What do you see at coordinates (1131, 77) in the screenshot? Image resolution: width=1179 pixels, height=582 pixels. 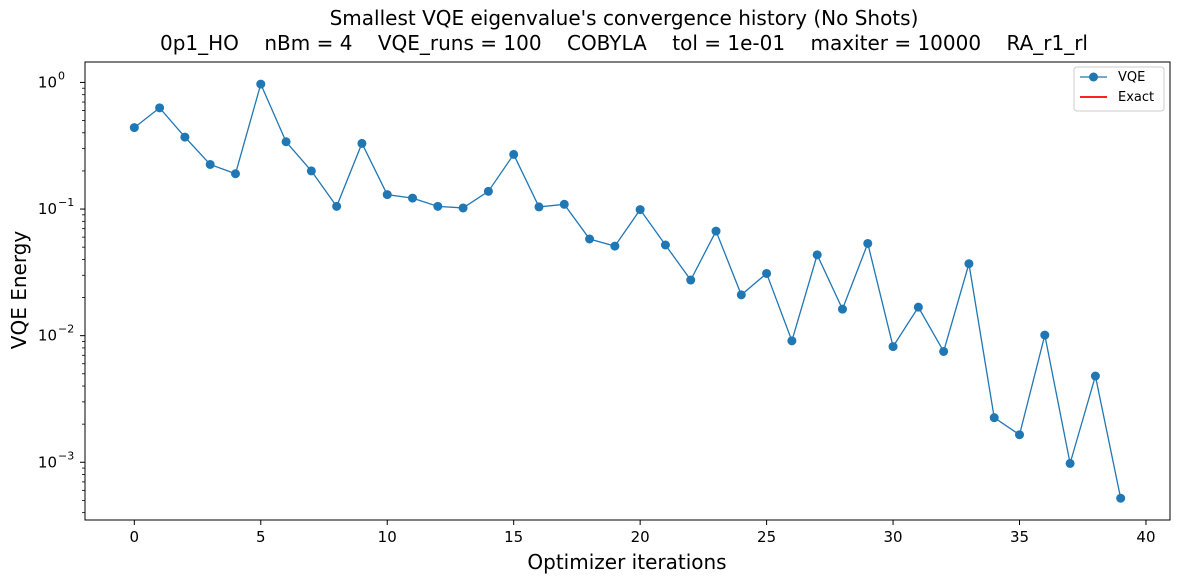 I see `legend-vqe-label: VQE` at bounding box center [1131, 77].